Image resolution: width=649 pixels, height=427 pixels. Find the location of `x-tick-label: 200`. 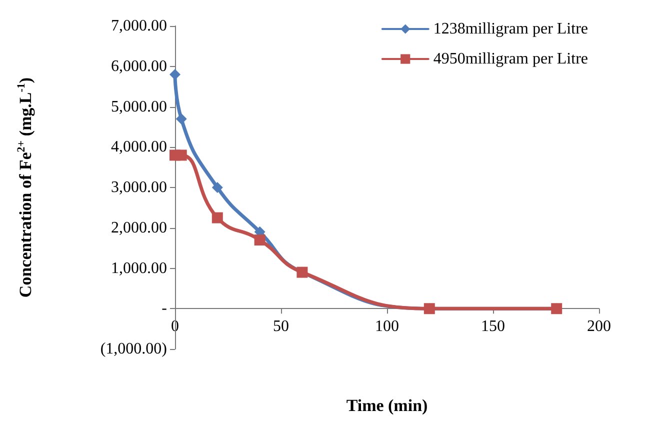

x-tick-label: 200 is located at coordinates (599, 327).